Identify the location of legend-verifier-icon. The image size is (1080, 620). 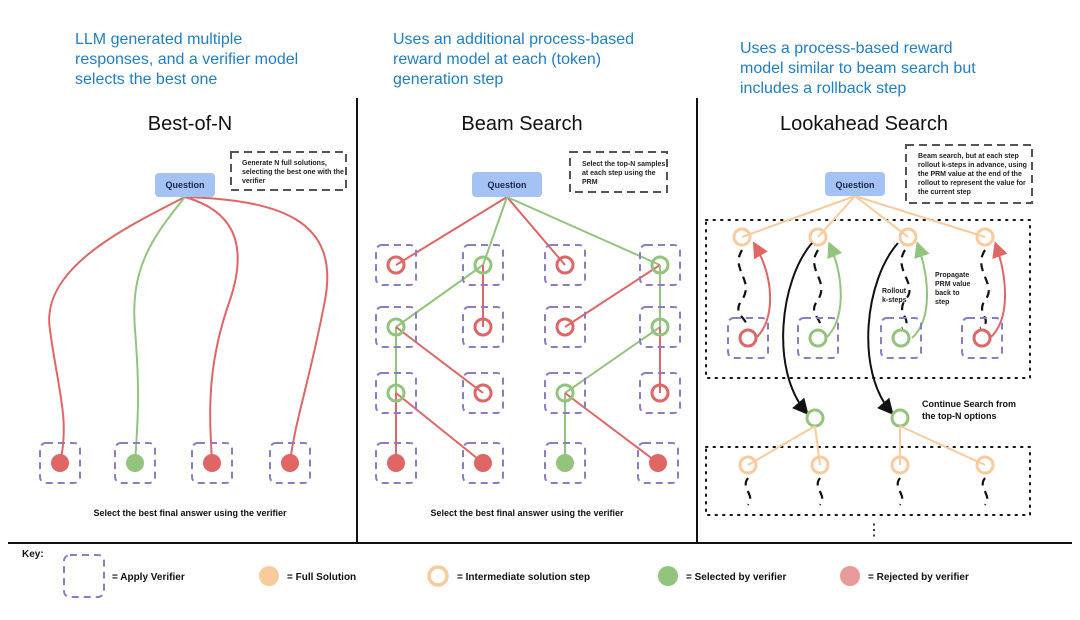
(84, 576).